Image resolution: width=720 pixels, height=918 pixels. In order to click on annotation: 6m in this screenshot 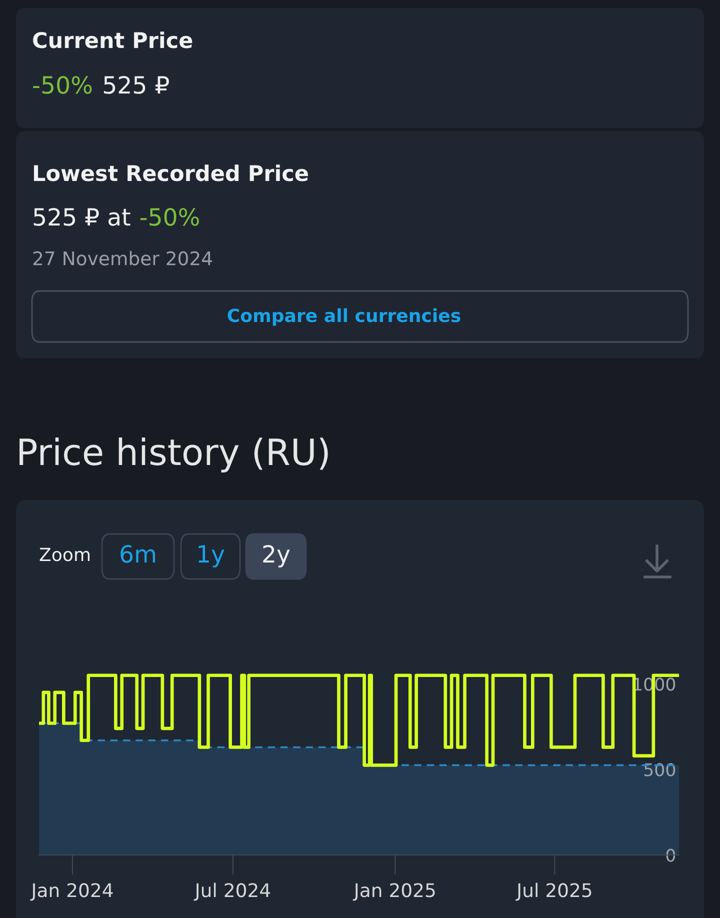, I will do `click(138, 553)`.